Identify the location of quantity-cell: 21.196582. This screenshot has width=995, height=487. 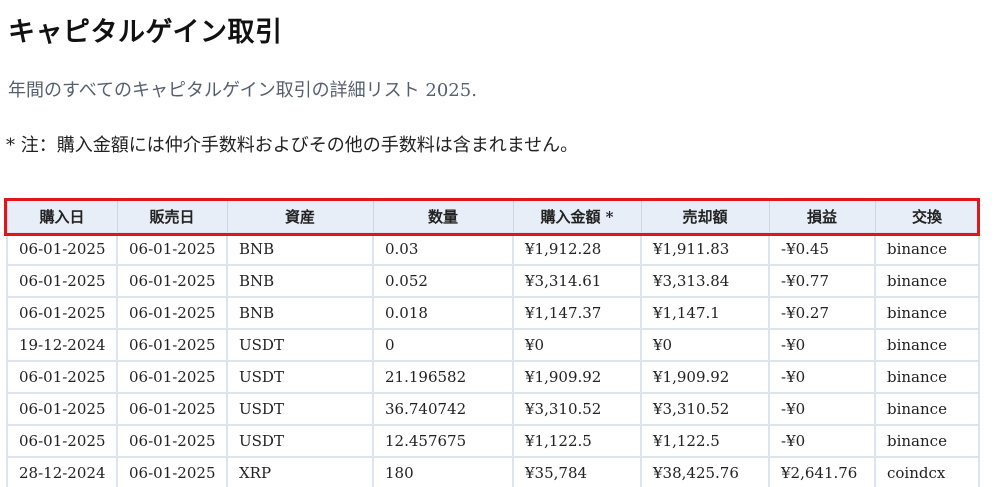
(443, 376).